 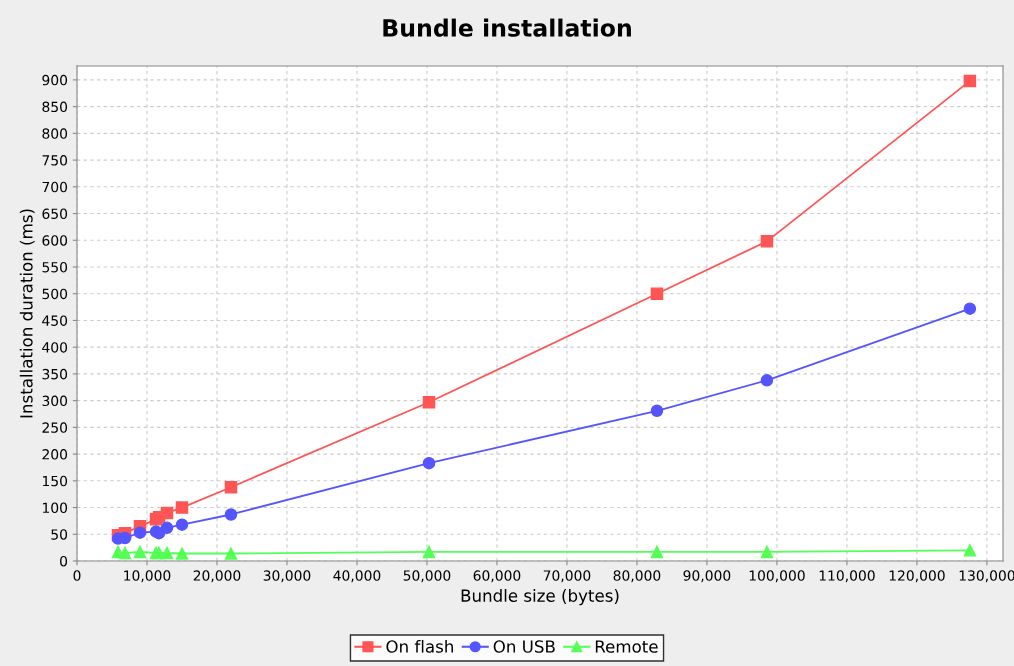 What do you see at coordinates (287, 576) in the screenshot?
I see `x-tick-label: 30,000` at bounding box center [287, 576].